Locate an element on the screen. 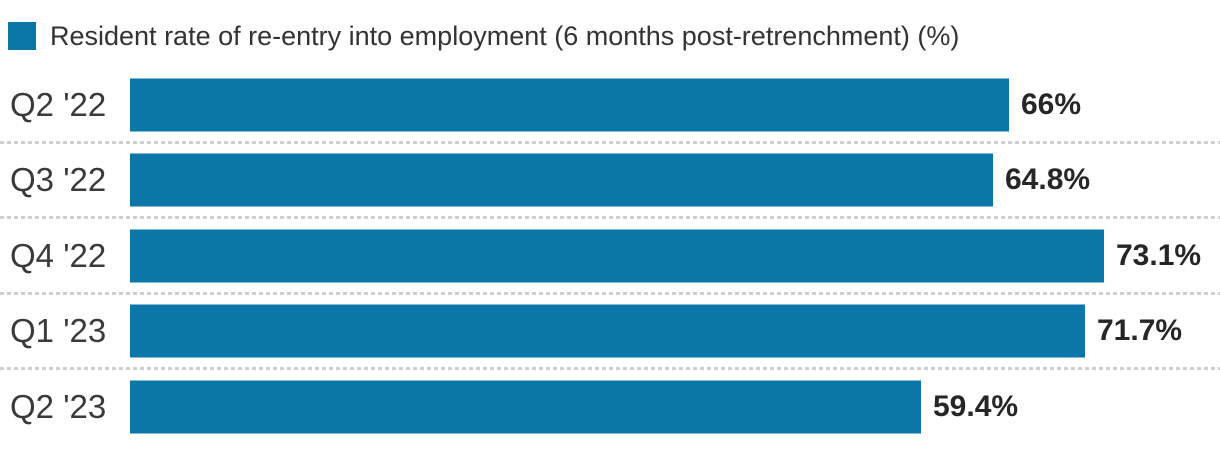 The image size is (1220, 450). value-label: 59.4% is located at coordinates (976, 406).